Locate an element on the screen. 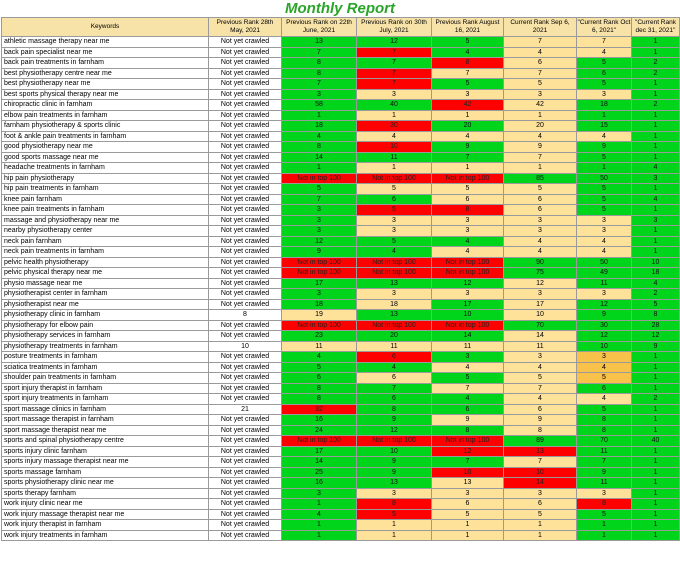 The width and height of the screenshot is (680, 567). rank-cell-june: 16 is located at coordinates (319, 420).